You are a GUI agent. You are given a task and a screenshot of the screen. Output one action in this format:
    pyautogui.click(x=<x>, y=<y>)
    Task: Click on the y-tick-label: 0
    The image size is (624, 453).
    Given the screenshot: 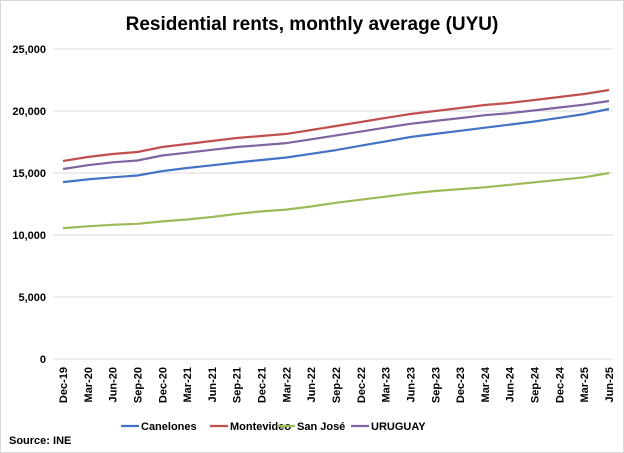 What is the action you would take?
    pyautogui.click(x=43, y=360)
    